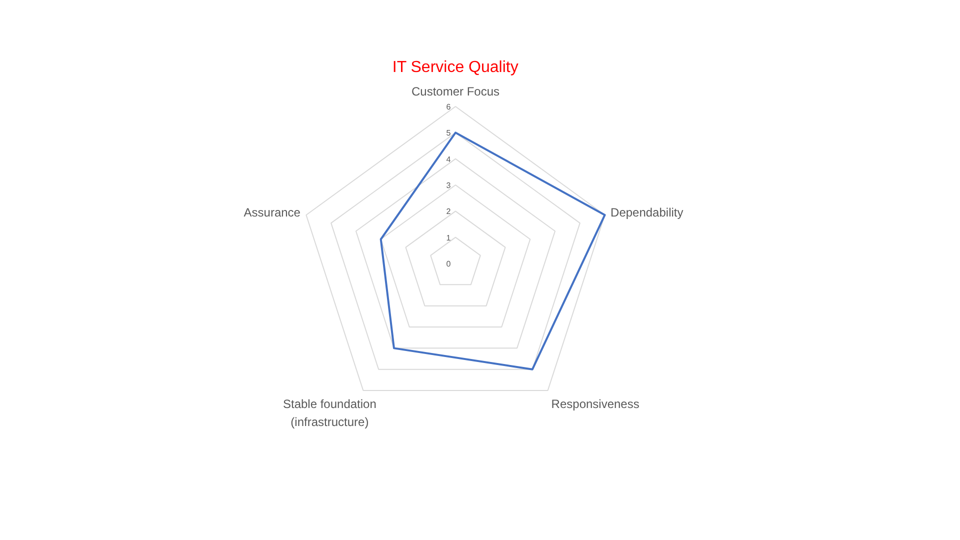 The width and height of the screenshot is (960, 540). What do you see at coordinates (449, 107) in the screenshot?
I see `y-tick-label: 6` at bounding box center [449, 107].